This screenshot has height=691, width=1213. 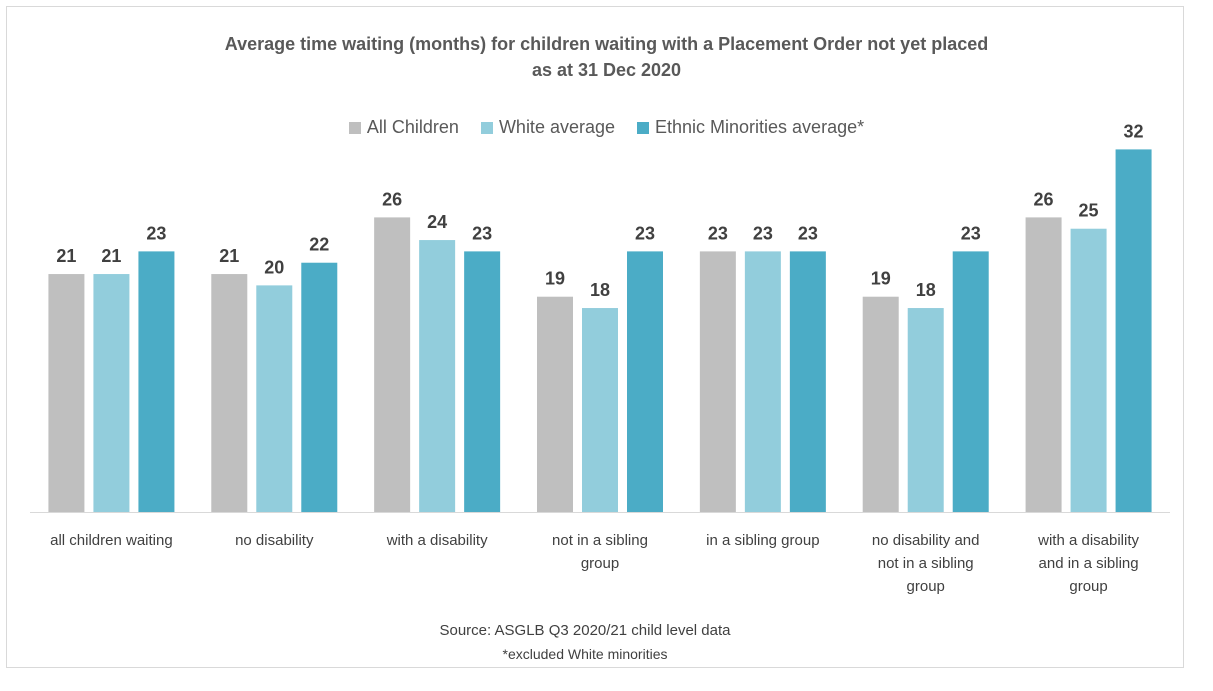 What do you see at coordinates (274, 267) in the screenshot?
I see `data-label: 20` at bounding box center [274, 267].